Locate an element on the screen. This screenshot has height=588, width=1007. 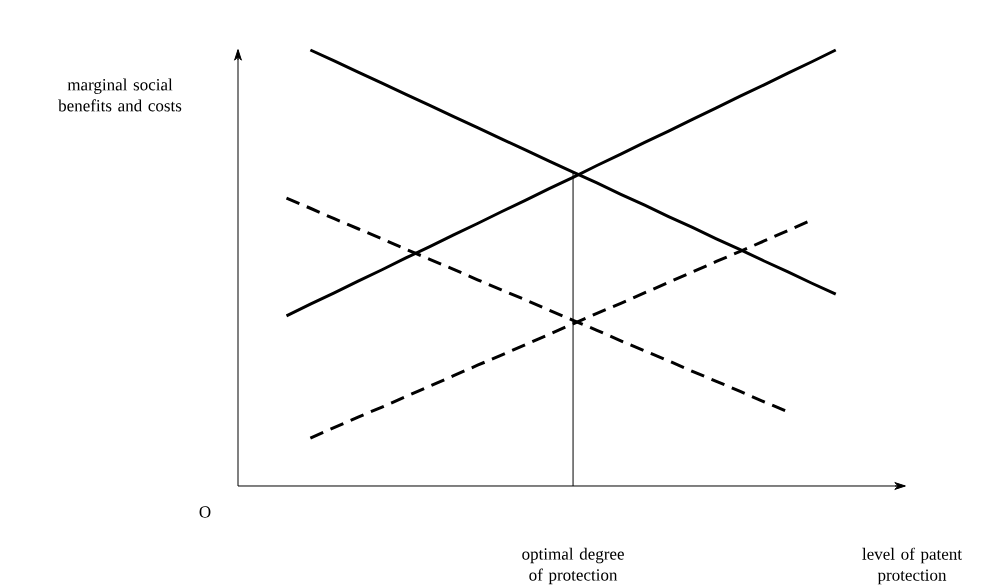
x-axis-title: level of patent protection is located at coordinates (912, 566).